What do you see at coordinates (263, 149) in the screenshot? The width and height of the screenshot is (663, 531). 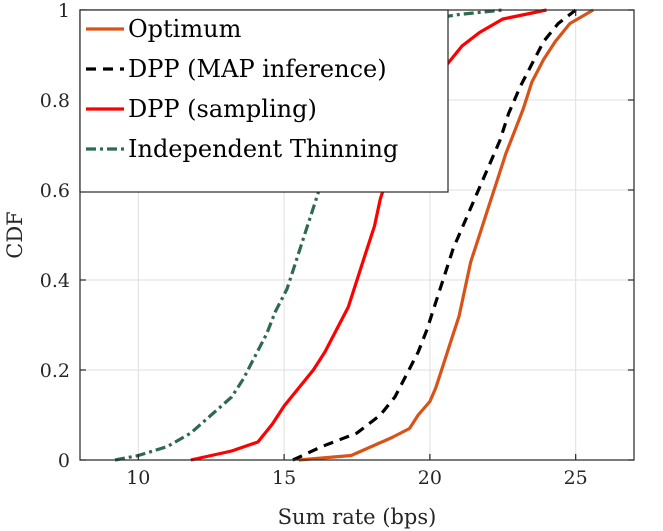 I see `legend-label-3: Independent Thinning` at bounding box center [263, 149].